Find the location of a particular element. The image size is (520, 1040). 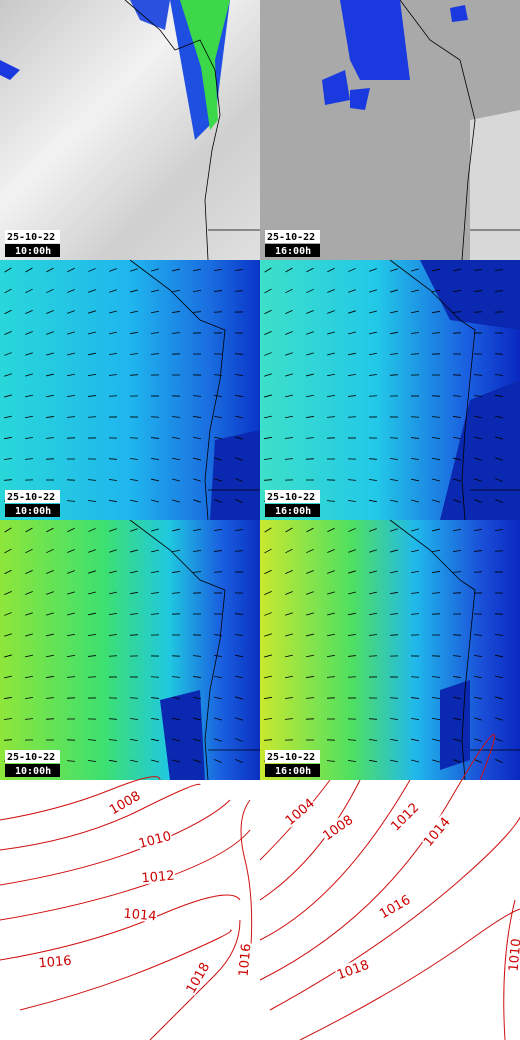

isobar-label-bg is located at coordinates (244, 960).